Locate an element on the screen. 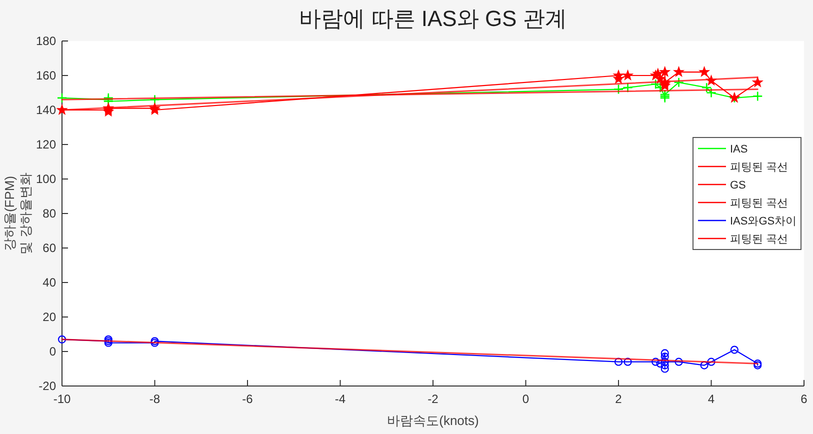 The image size is (813, 434). x-tick-label: 6 is located at coordinates (804, 399).